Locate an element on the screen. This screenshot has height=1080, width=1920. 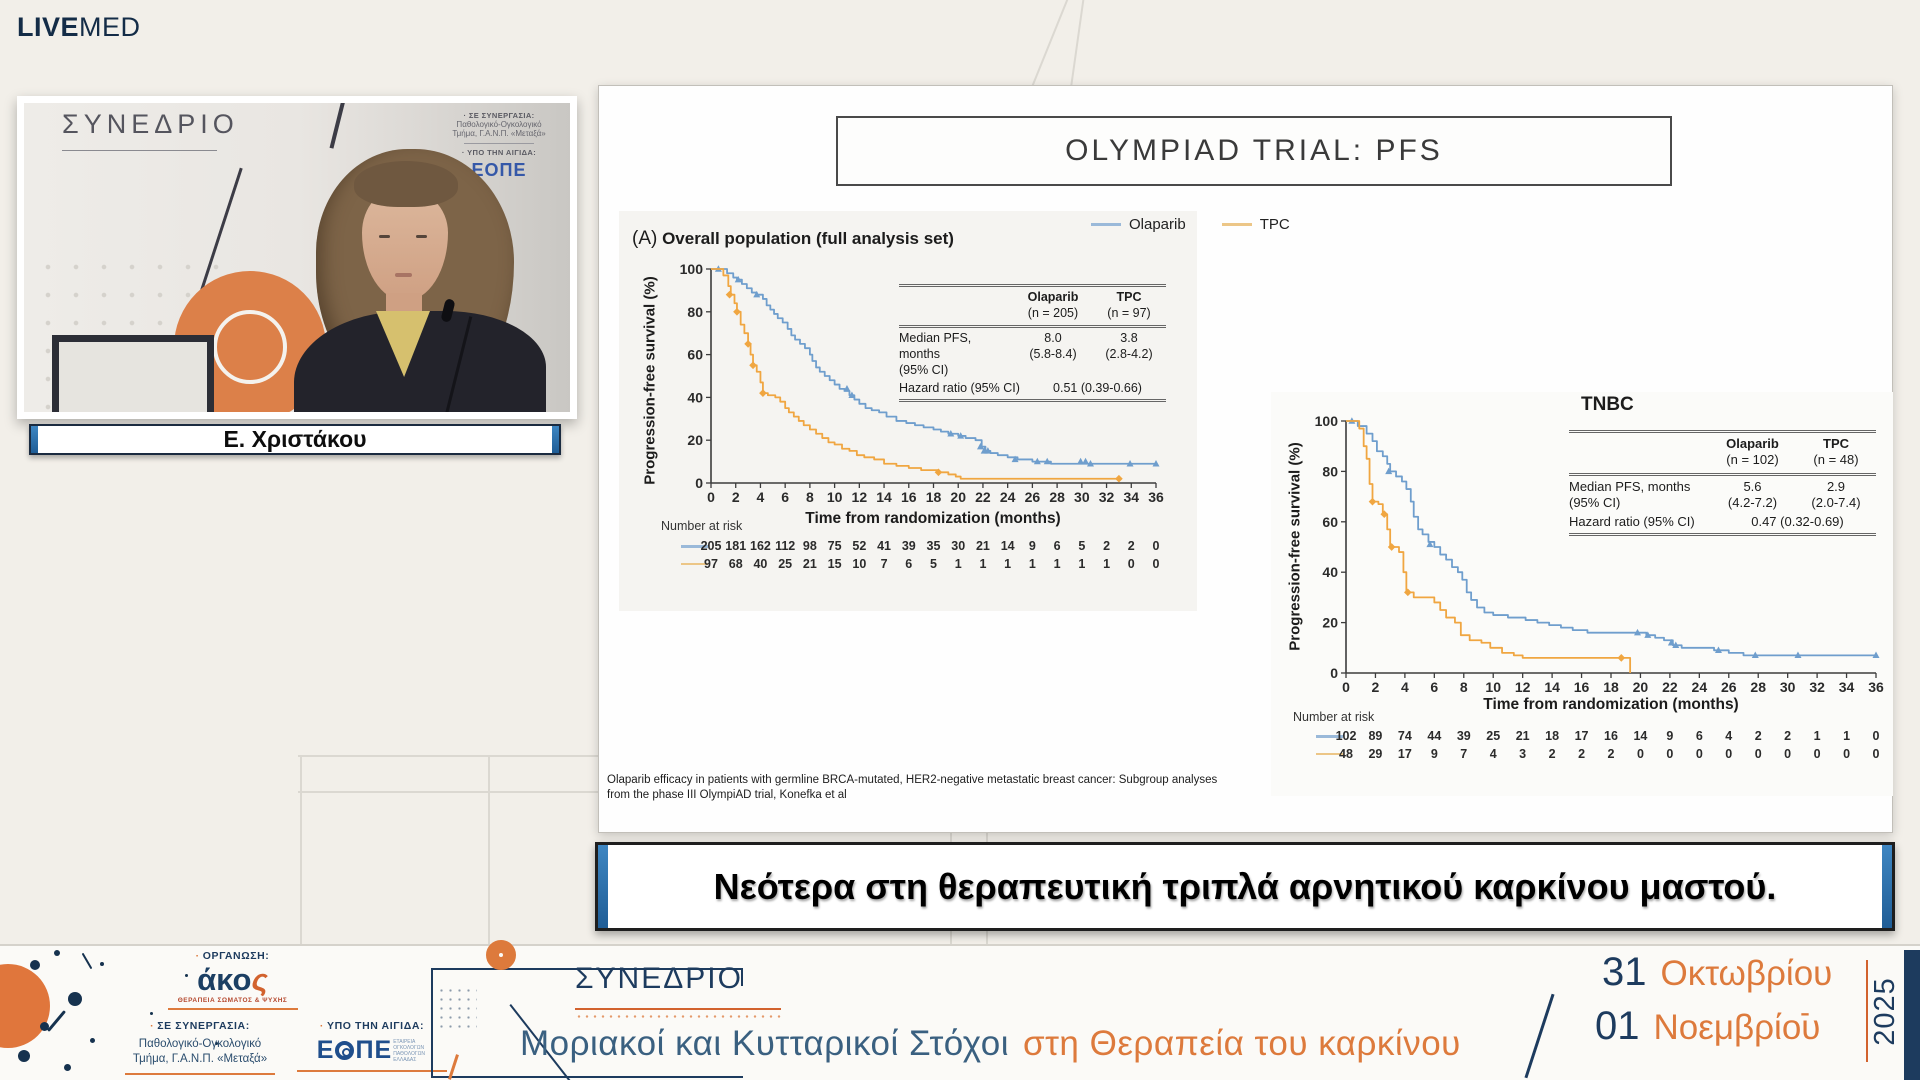
risk-value: 4 is located at coordinates (1729, 736).